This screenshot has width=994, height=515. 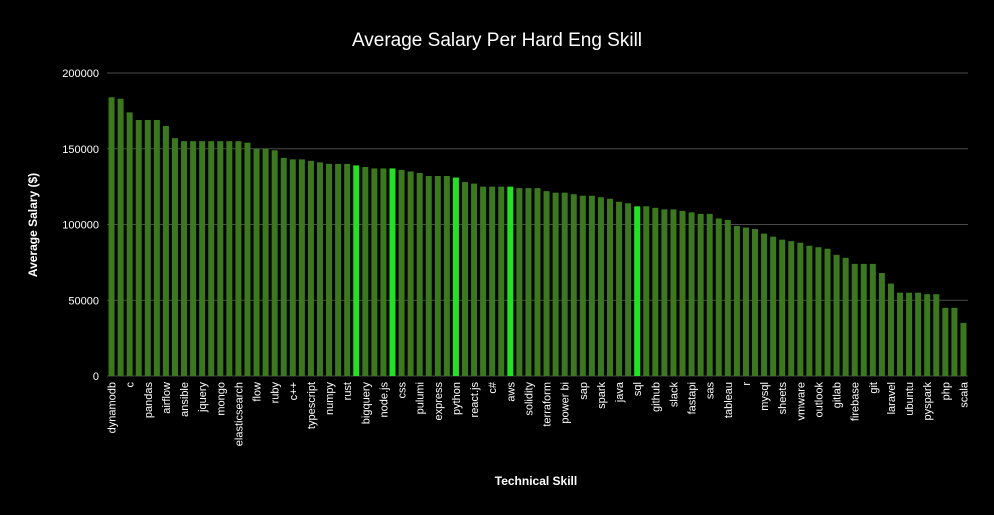 What do you see at coordinates (439, 401) in the screenshot?
I see `x-tick-label: express` at bounding box center [439, 401].